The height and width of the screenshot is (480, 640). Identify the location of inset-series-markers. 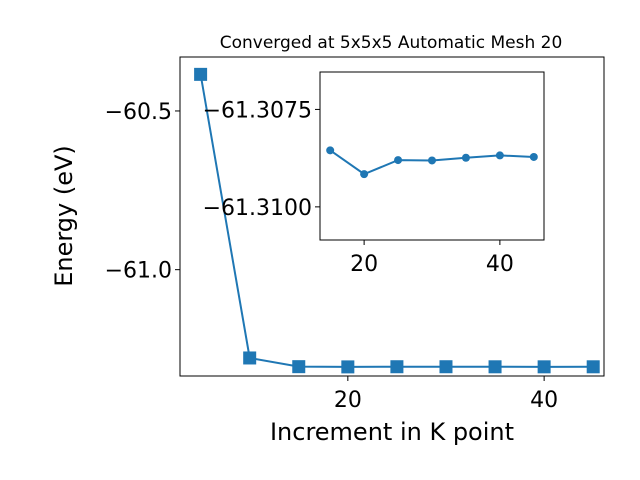
(432, 162).